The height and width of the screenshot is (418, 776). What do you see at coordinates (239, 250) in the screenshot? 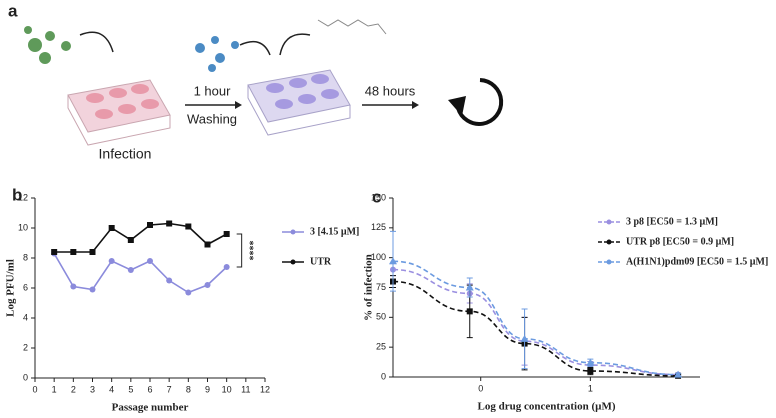
I see `bracket` at bounding box center [239, 250].